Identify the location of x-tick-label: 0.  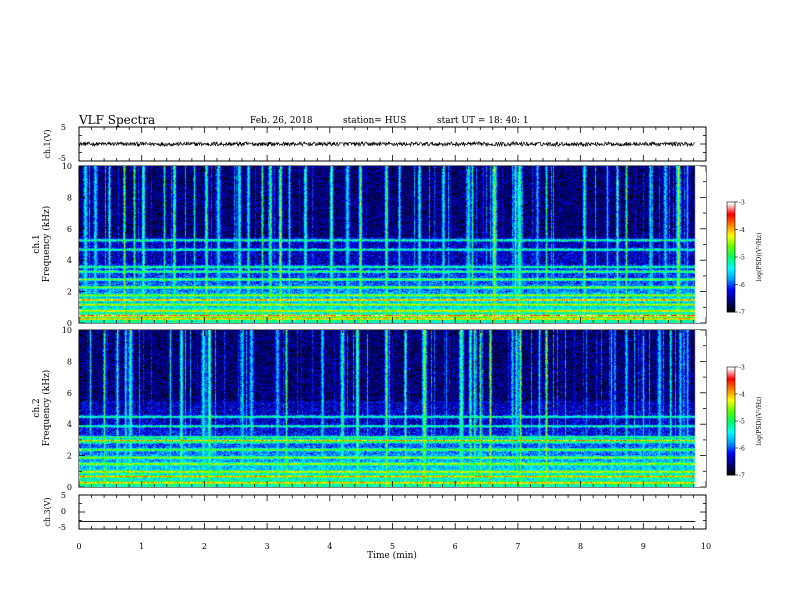
(78, 546).